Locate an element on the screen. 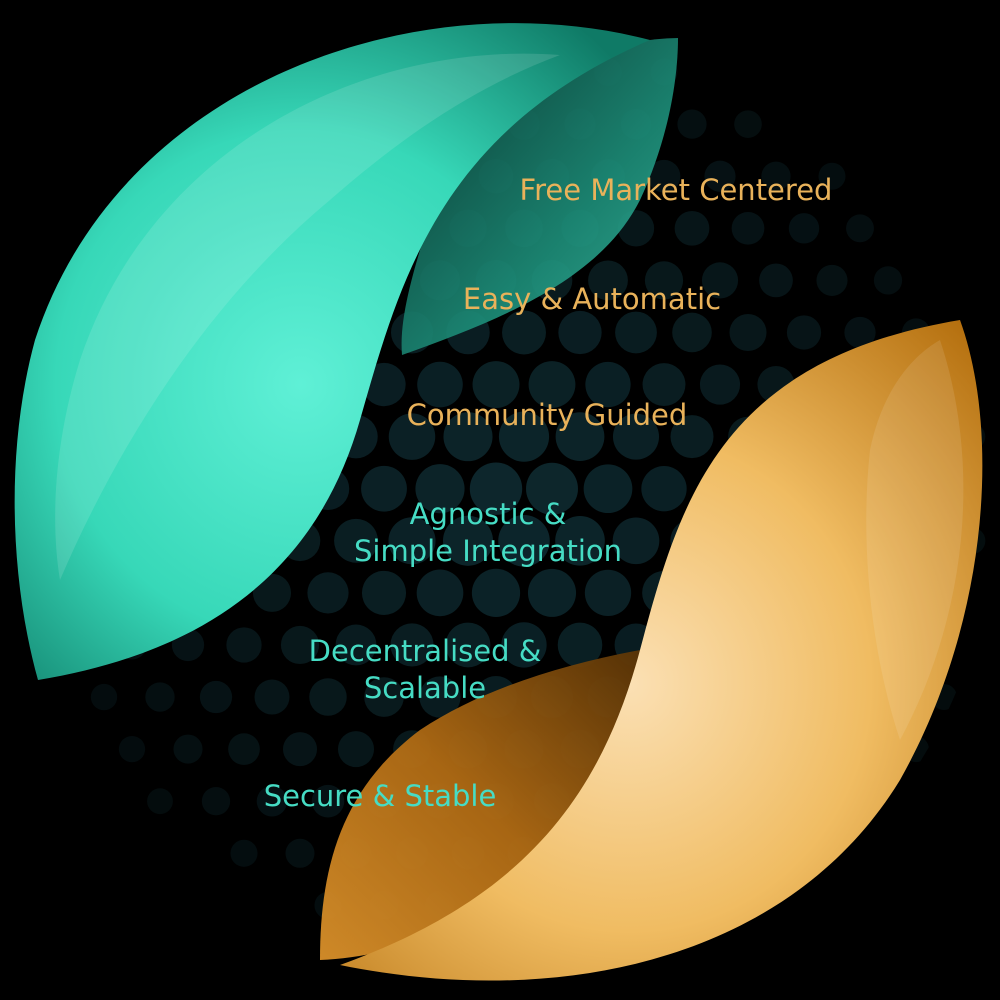 Image resolution: width=1000 pixels, height=1000 pixels. feature-label-line: Agnostic & is located at coordinates (488, 514).